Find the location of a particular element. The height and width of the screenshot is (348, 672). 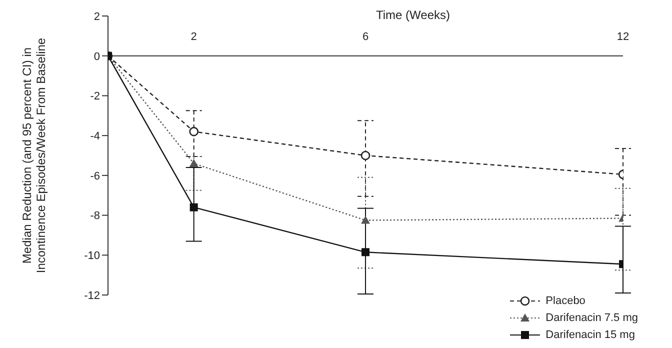

y-tick-label: 0 is located at coordinates (97, 56).